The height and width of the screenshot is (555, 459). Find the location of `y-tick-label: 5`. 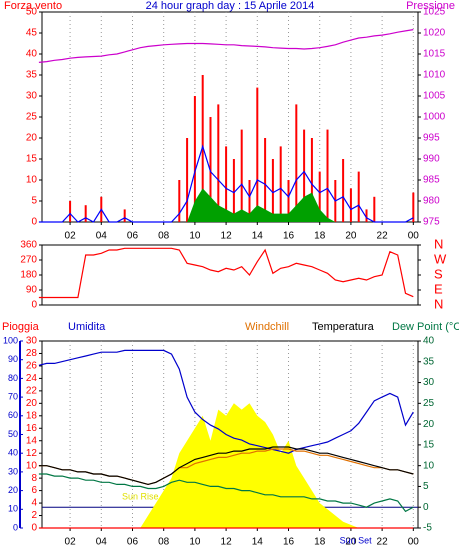

y-tick-label: 5 is located at coordinates (34, 201).